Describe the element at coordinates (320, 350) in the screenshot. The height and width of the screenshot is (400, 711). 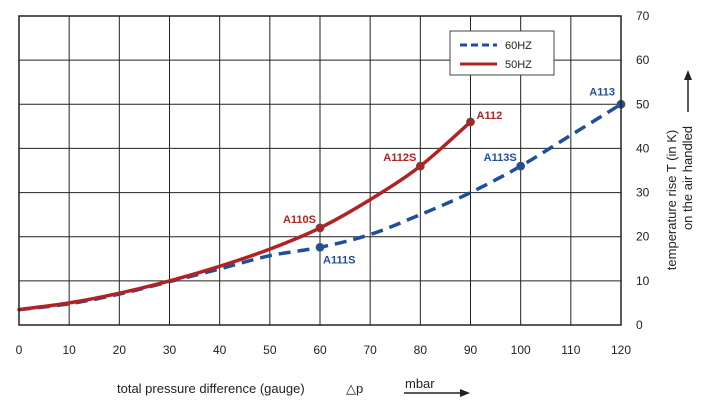
I see `x-tick-60: 60` at that location.